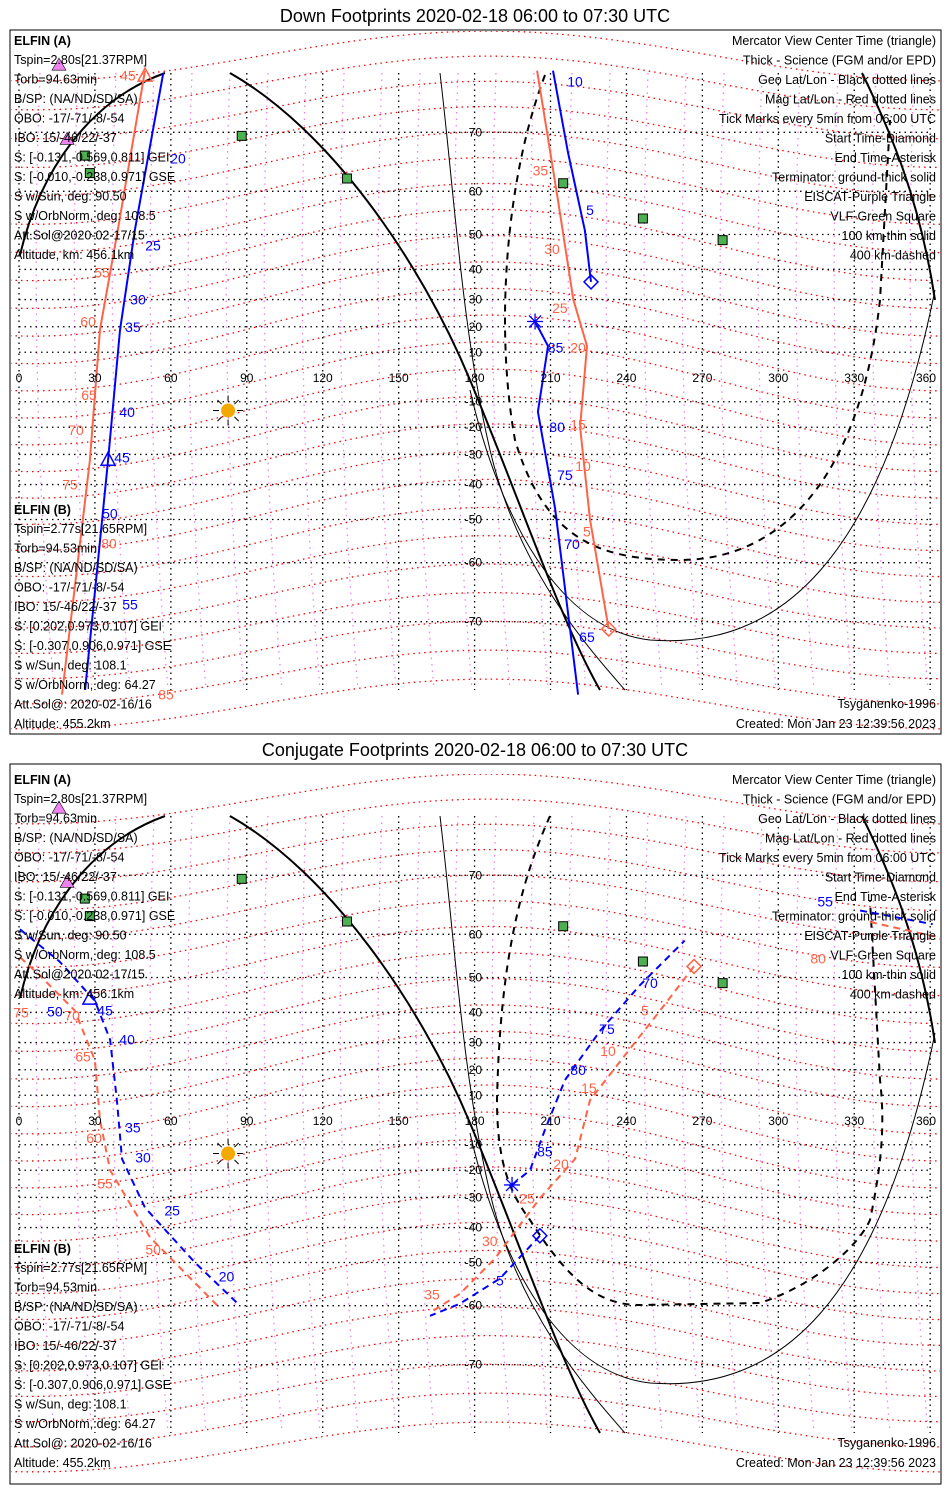 This screenshot has width=950, height=1500. What do you see at coordinates (590, 210) in the screenshot?
I see `track-tick-label: 5` at bounding box center [590, 210].